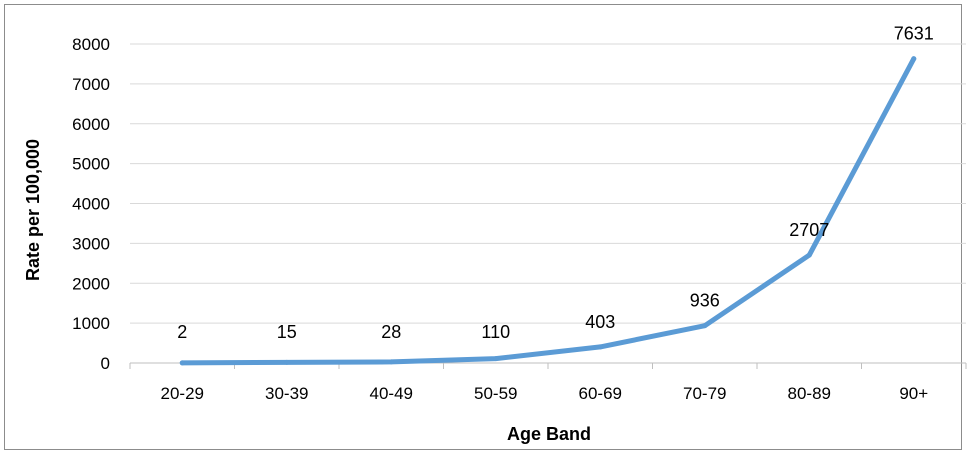  Describe the element at coordinates (286, 393) in the screenshot. I see `x-tick-label: 30-39` at that location.